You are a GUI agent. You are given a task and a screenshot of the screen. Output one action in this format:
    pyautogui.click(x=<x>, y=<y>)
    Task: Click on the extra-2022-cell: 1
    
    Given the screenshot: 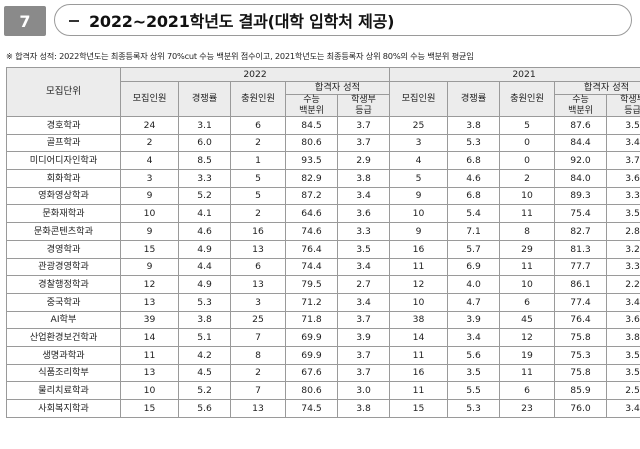 What is the action you would take?
    pyautogui.click(x=258, y=161)
    